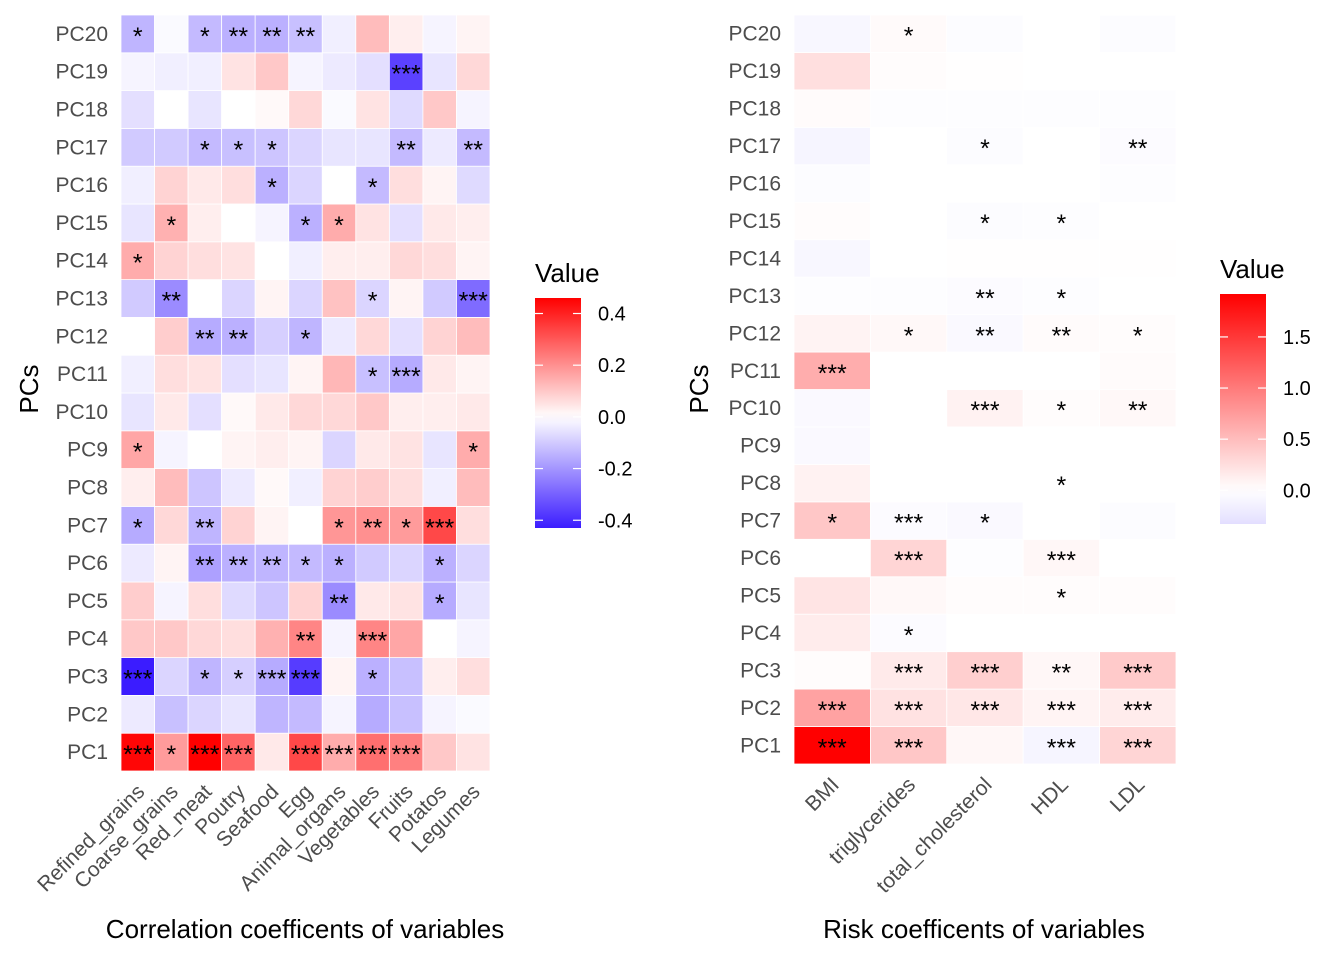 The width and height of the screenshot is (1344, 965). Describe the element at coordinates (760, 521) in the screenshot. I see `risk-y-tick-label: PC7` at that location.